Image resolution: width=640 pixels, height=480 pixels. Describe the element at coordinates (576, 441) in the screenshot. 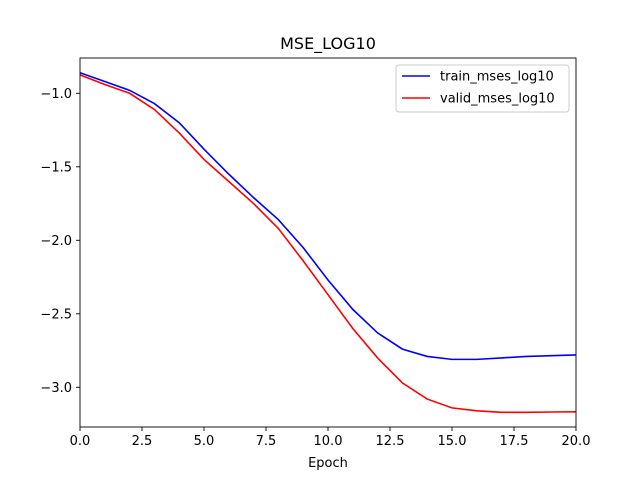

I see `x-tick-label: 20.0` at that location.